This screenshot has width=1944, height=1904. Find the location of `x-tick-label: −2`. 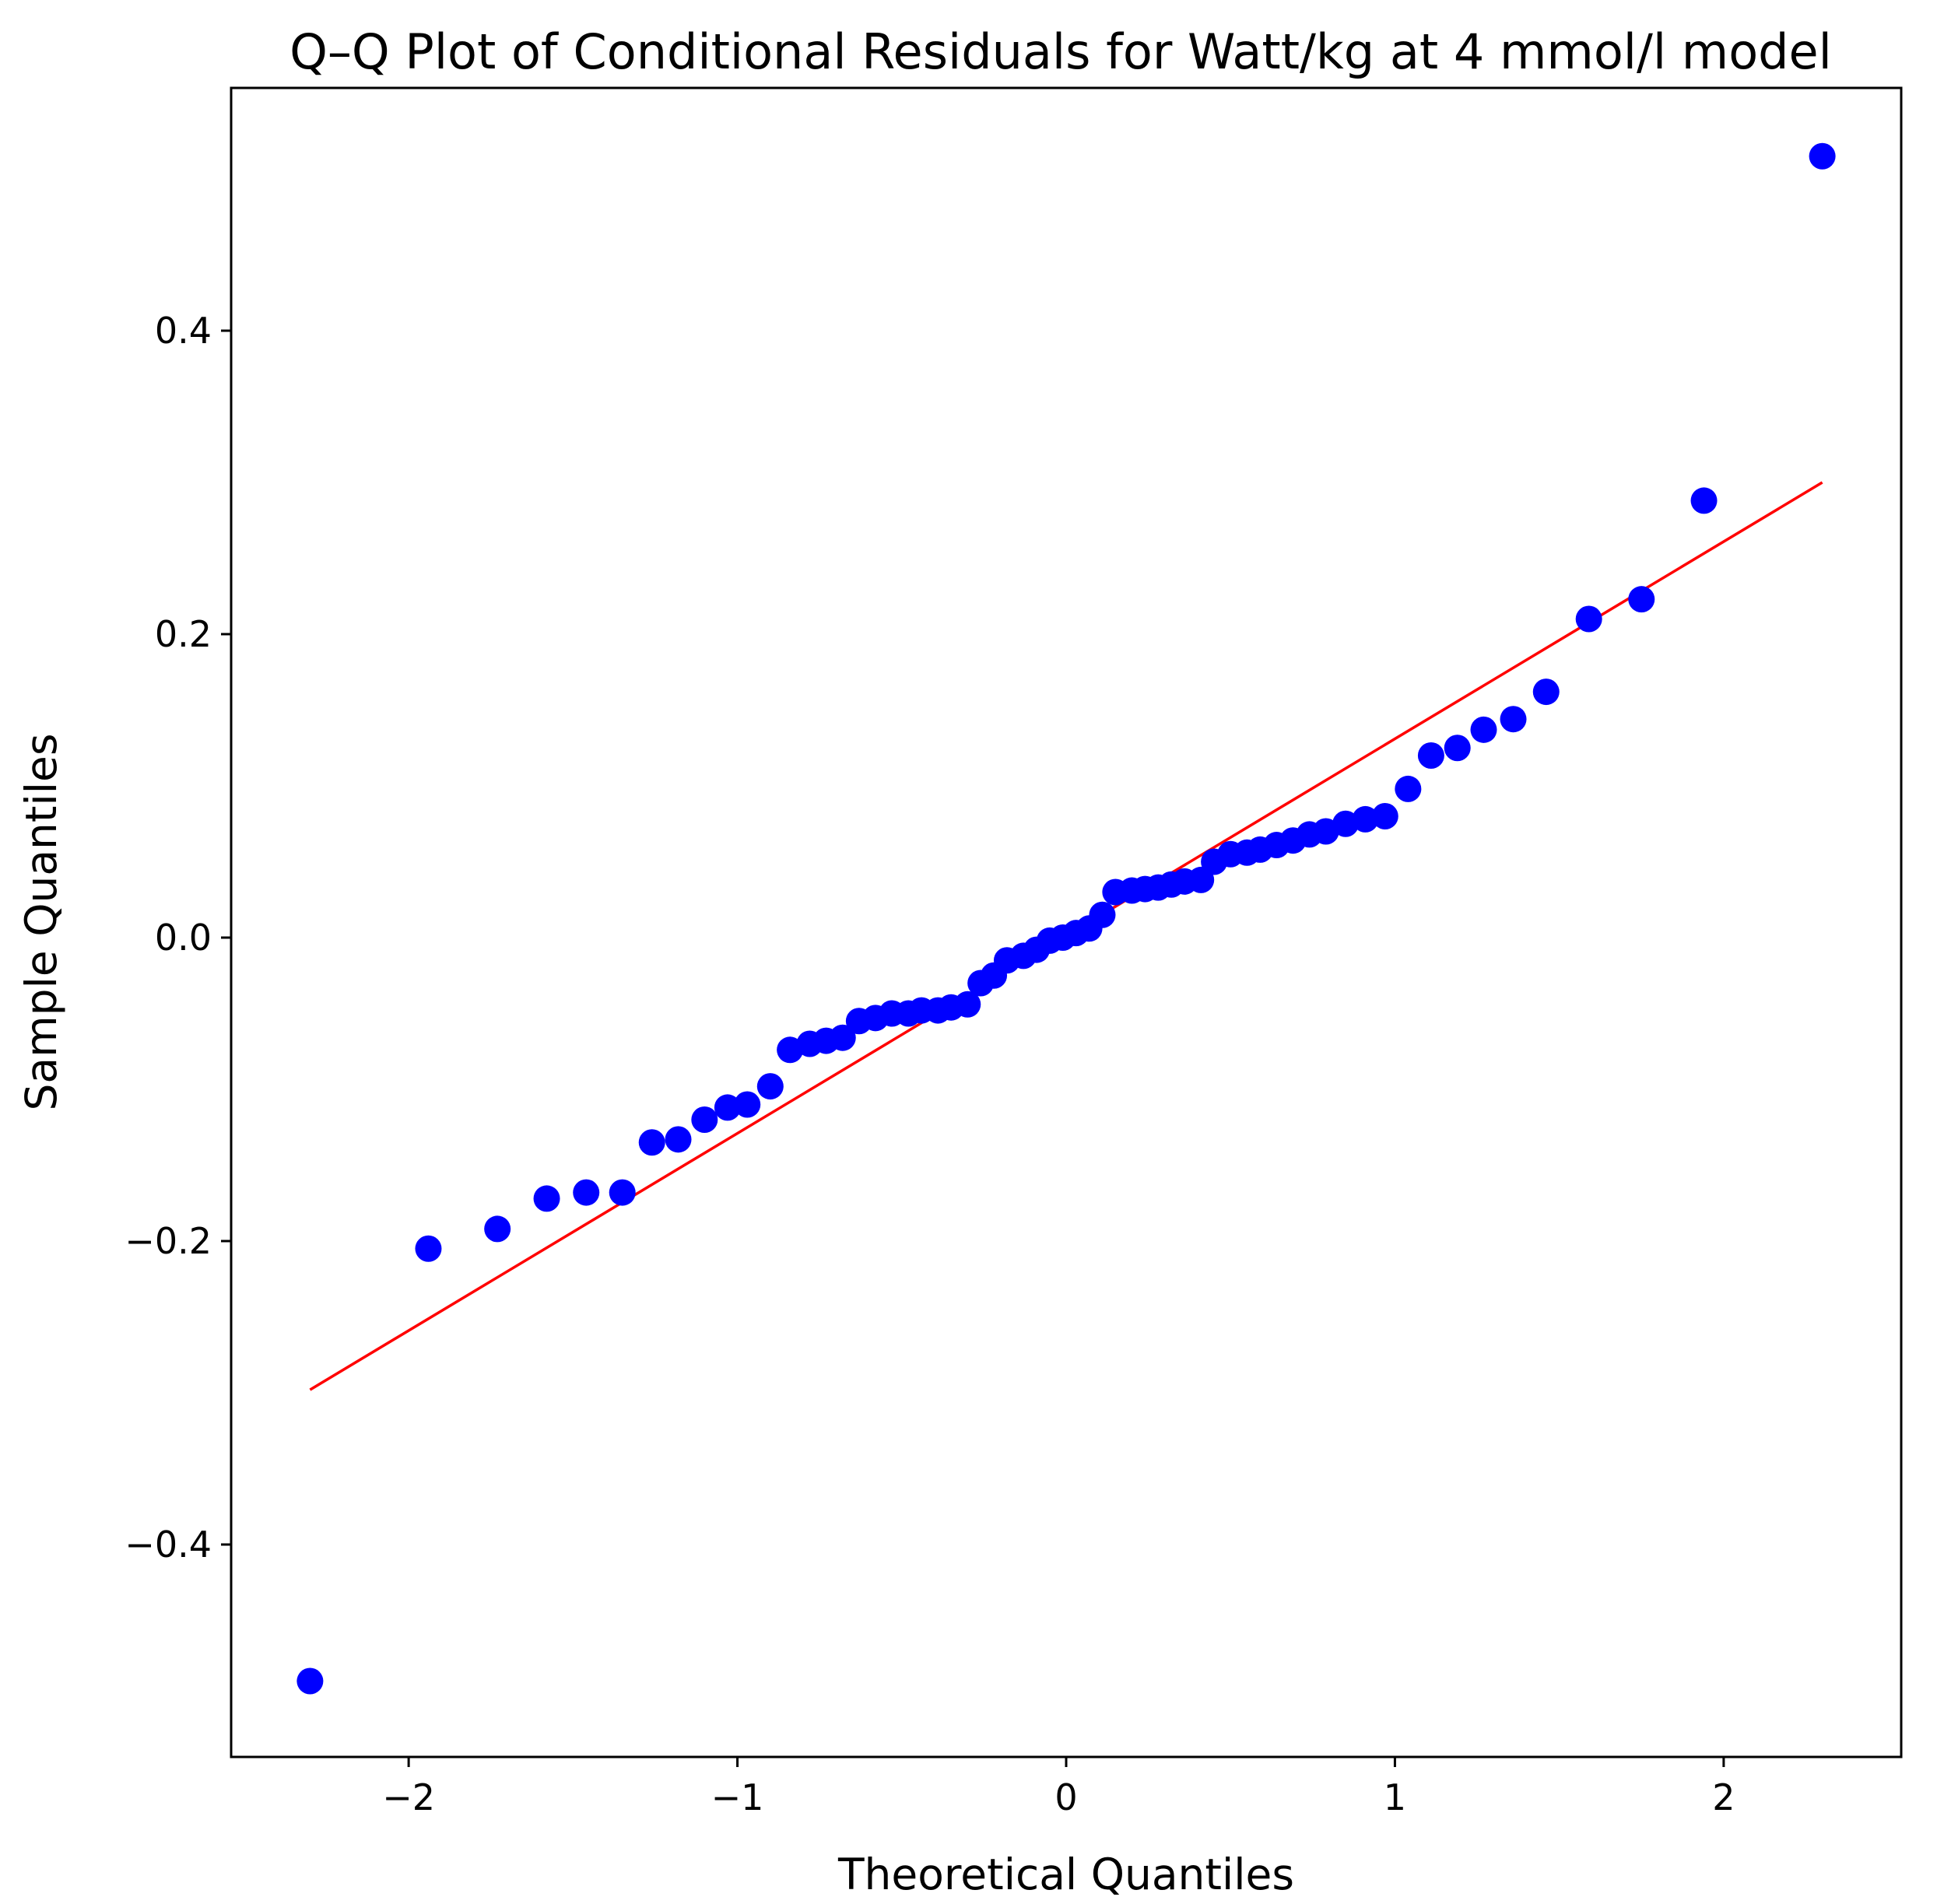

x-tick-label: −2 is located at coordinates (409, 1797).